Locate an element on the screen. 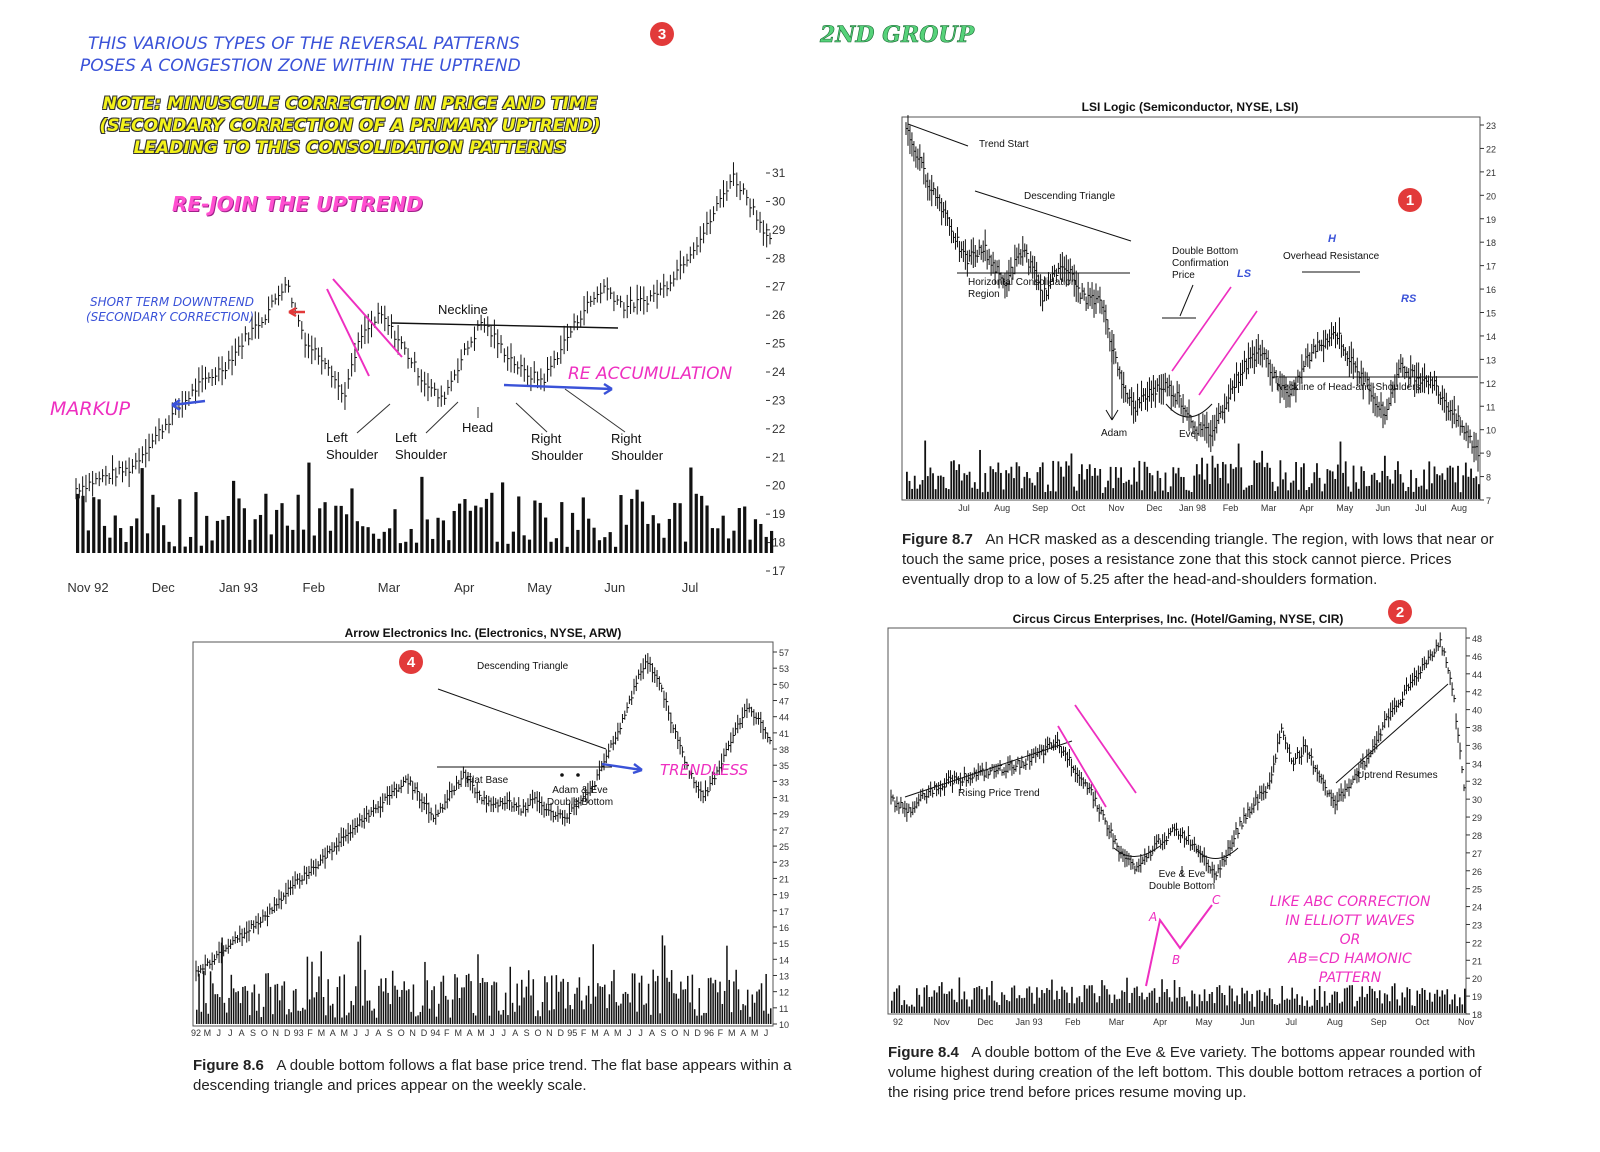  x-tick-label: May is located at coordinates (1345, 508).